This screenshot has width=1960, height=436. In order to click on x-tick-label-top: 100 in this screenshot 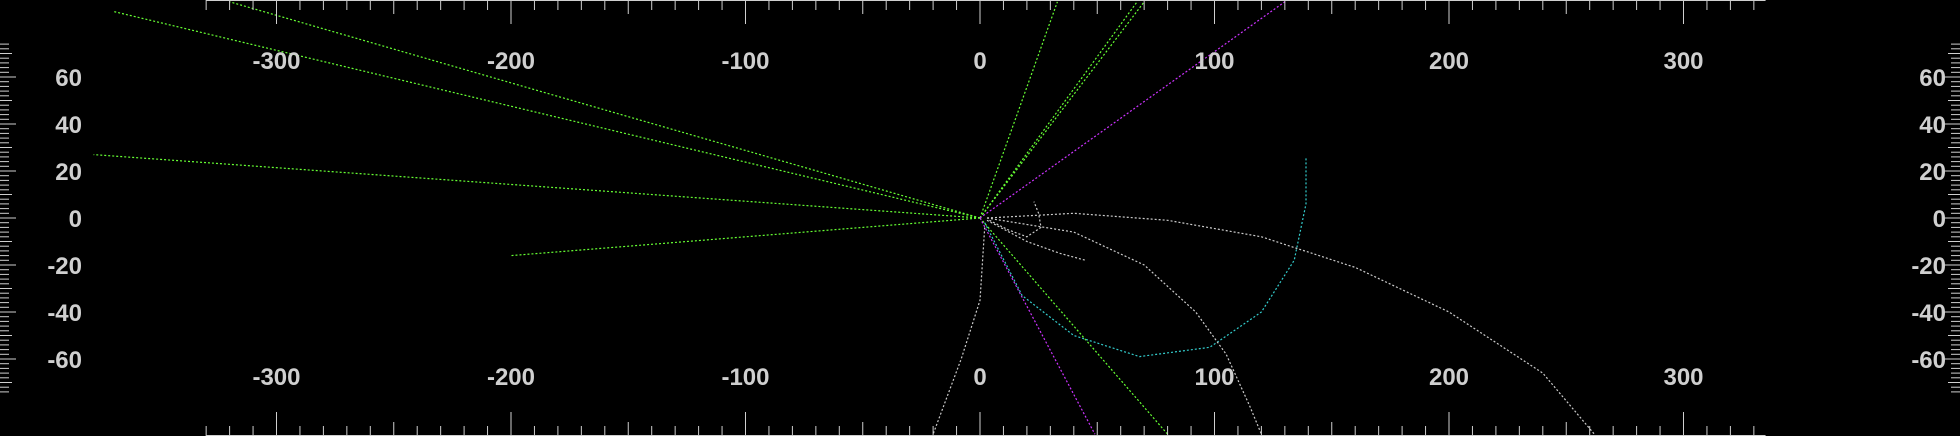, I will do `click(1214, 61)`.